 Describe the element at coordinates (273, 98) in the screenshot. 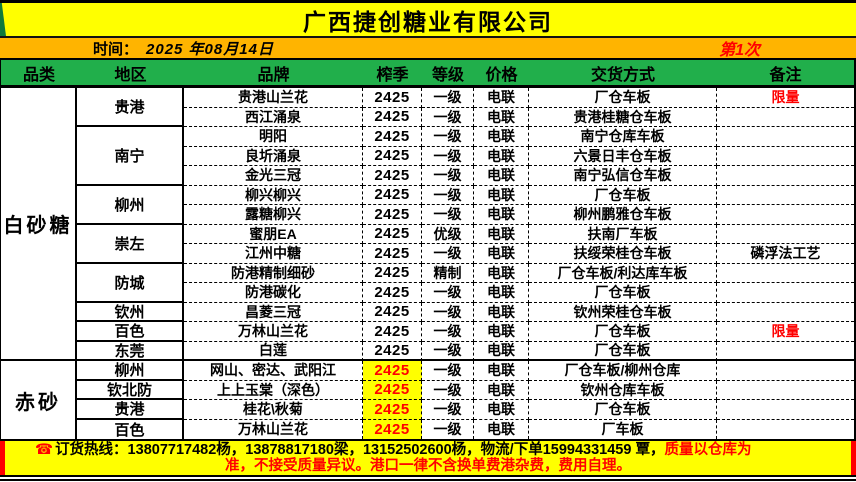

I see `brand-cell: 贵港山兰花` at that location.